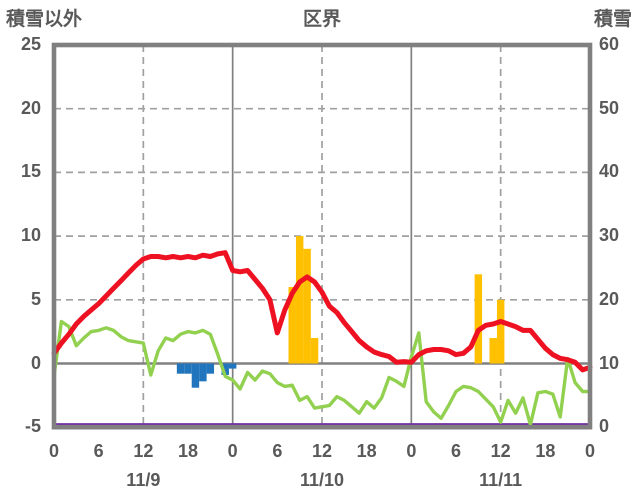  I want to click on chart-title: 区界, so click(321, 19).